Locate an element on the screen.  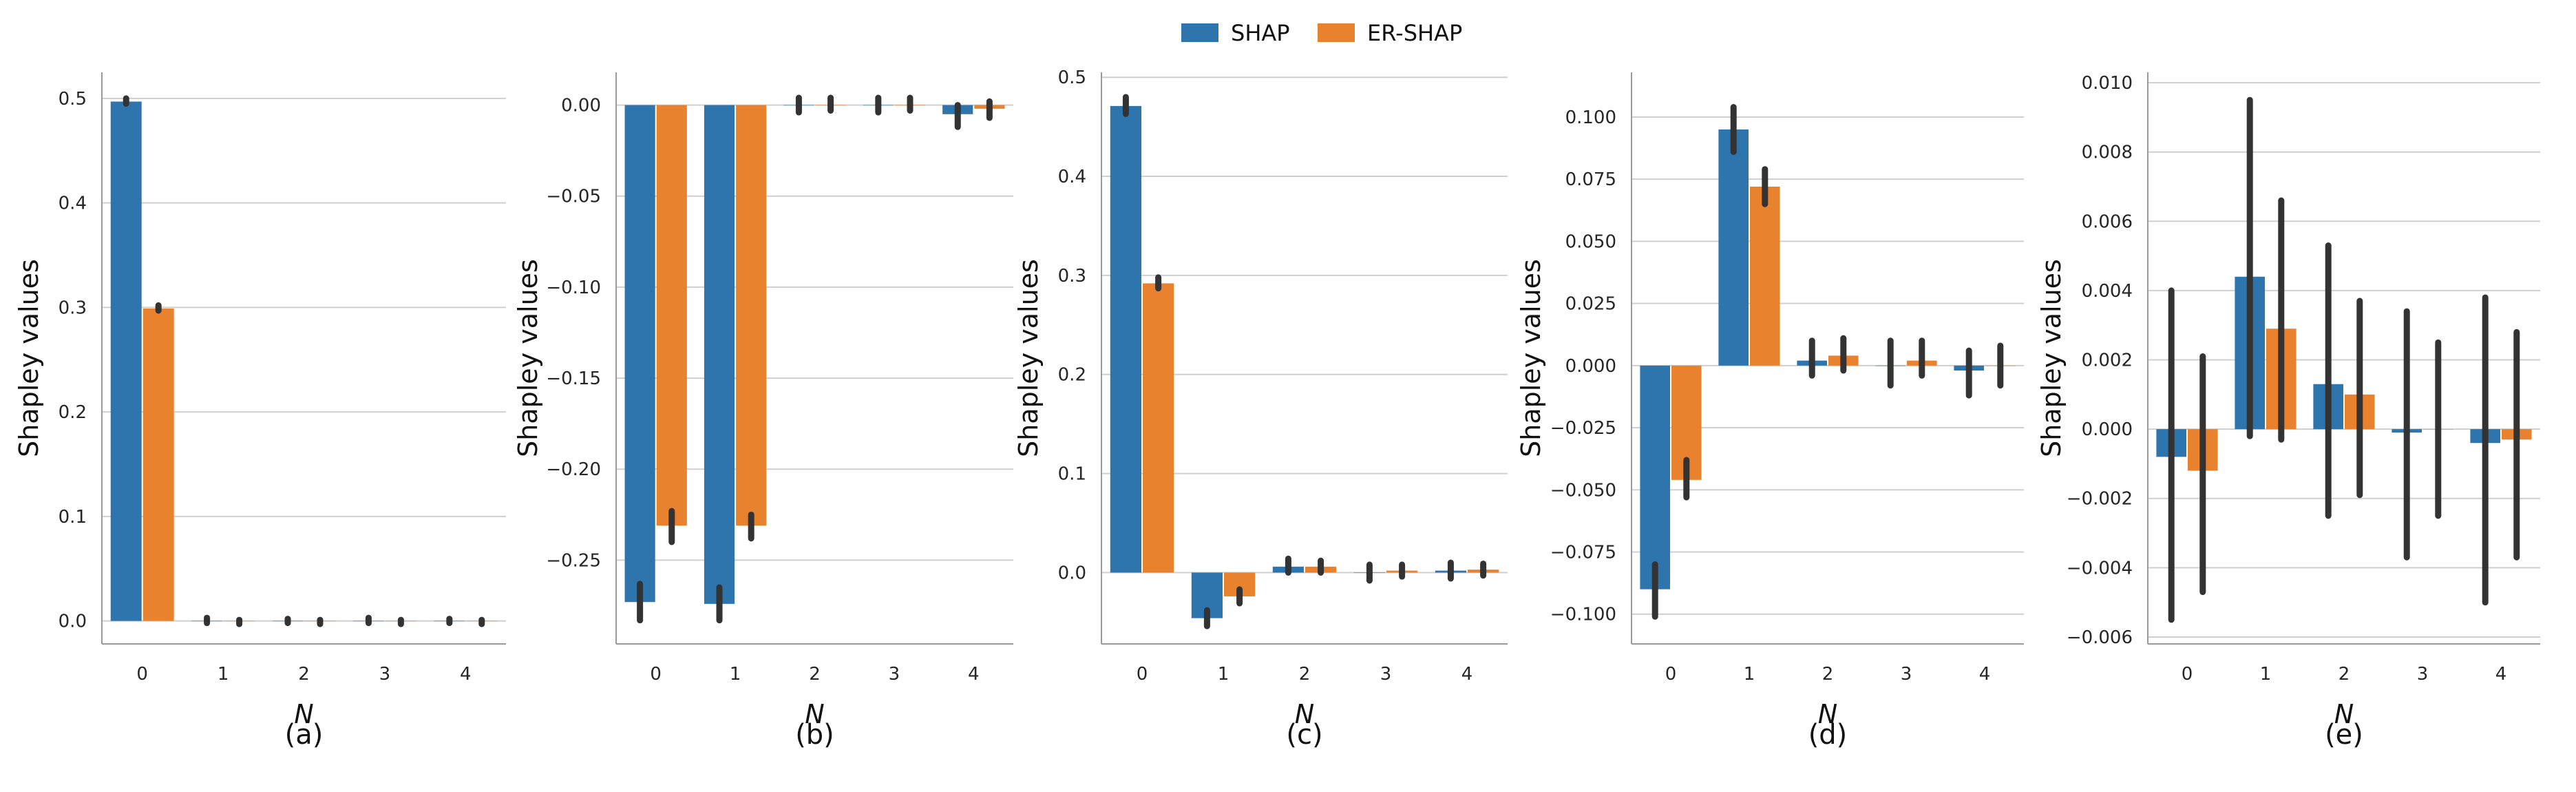
y-tick-label: 0.050 is located at coordinates (1591, 241).